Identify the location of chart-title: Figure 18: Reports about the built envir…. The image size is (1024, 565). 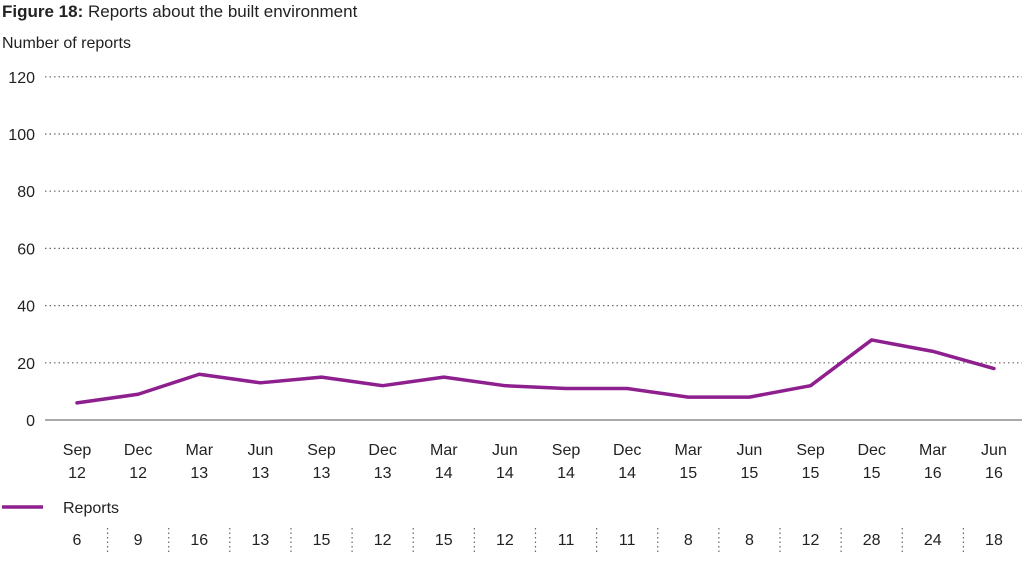
(179, 12).